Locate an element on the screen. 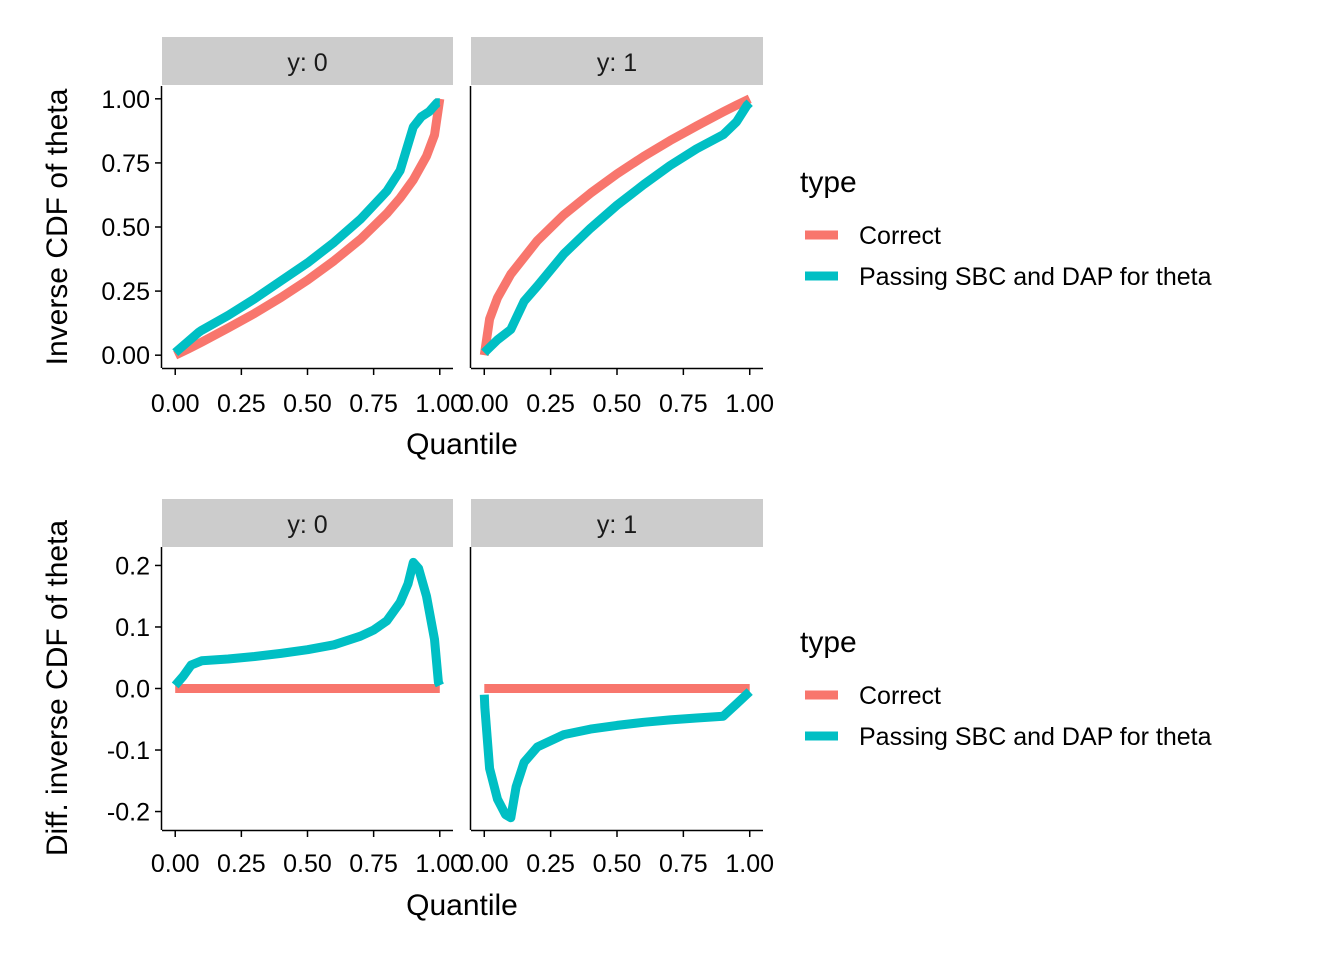  facet-panel-2-2: y: 1 0.00 0.25 0.50 0.75 1.00 is located at coordinates (617, 688).